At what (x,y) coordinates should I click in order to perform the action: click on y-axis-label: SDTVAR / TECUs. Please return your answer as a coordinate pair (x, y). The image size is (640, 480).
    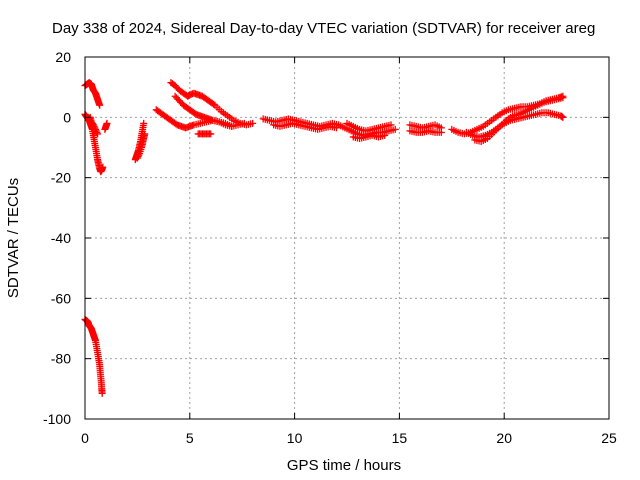
    Looking at the image, I should click on (13, 238).